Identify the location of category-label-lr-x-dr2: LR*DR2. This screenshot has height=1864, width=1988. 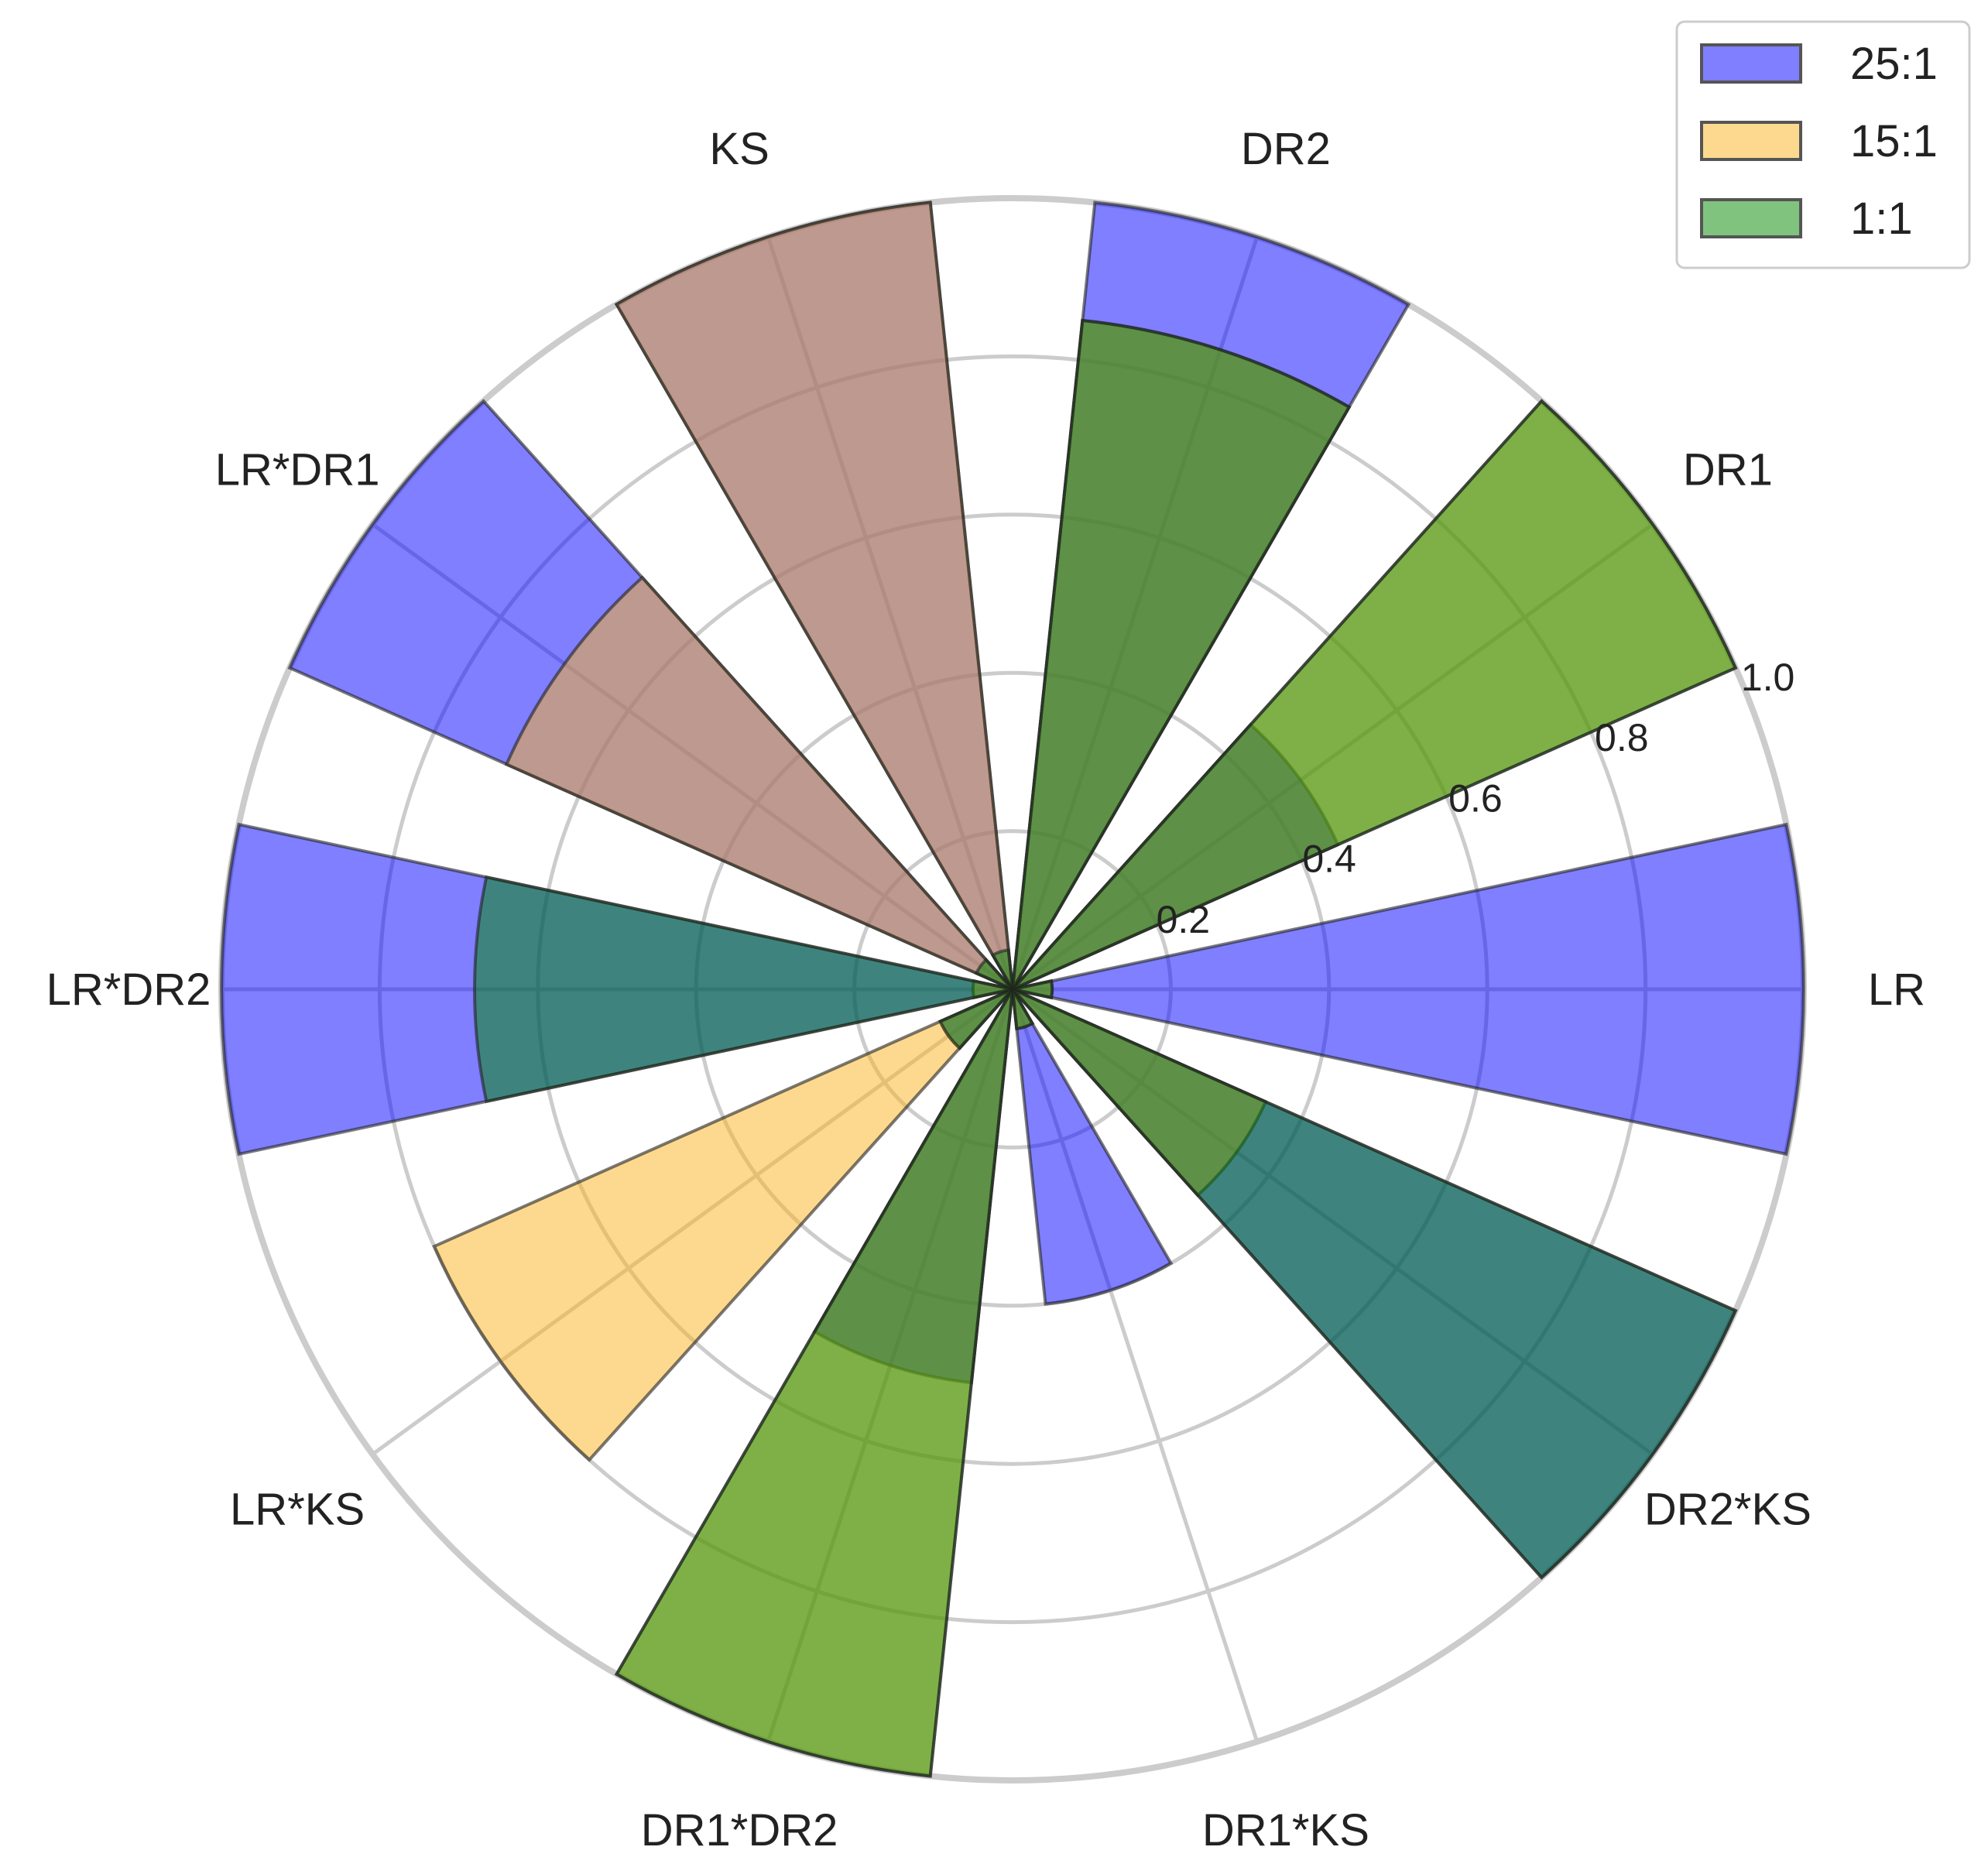
(129, 990).